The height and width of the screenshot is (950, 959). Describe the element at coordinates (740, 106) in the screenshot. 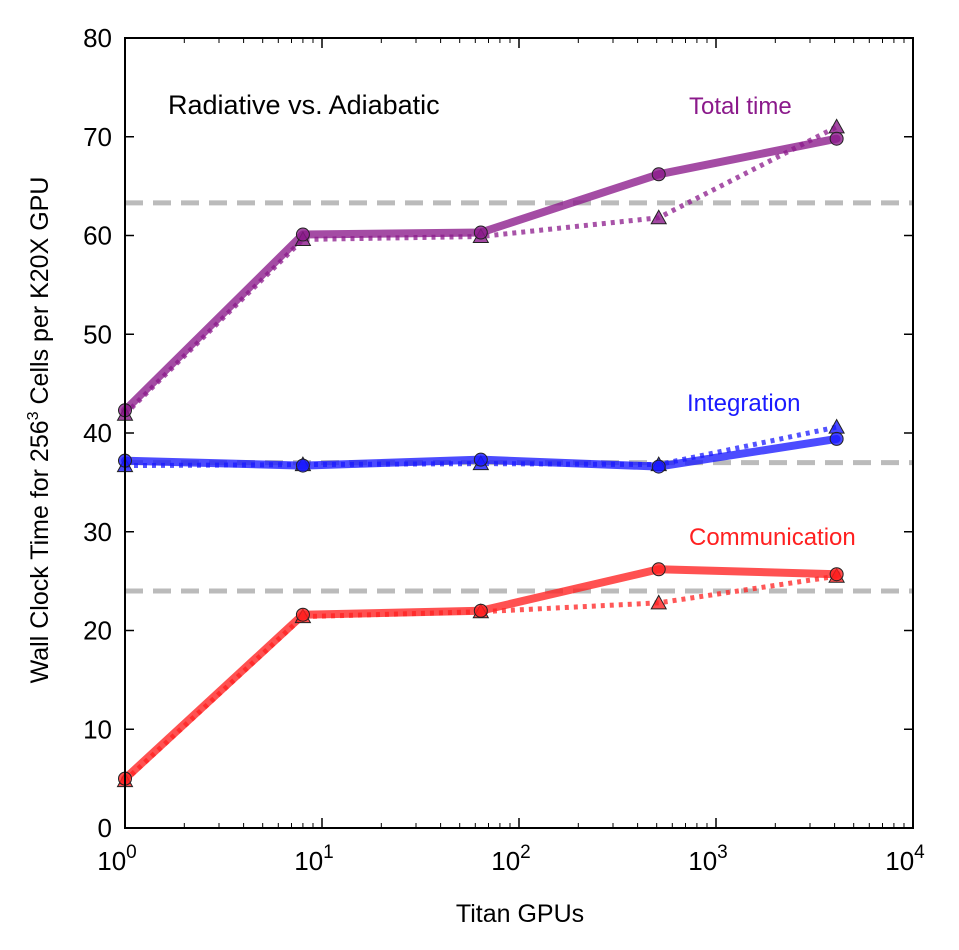

I see `series-label: Total time` at that location.